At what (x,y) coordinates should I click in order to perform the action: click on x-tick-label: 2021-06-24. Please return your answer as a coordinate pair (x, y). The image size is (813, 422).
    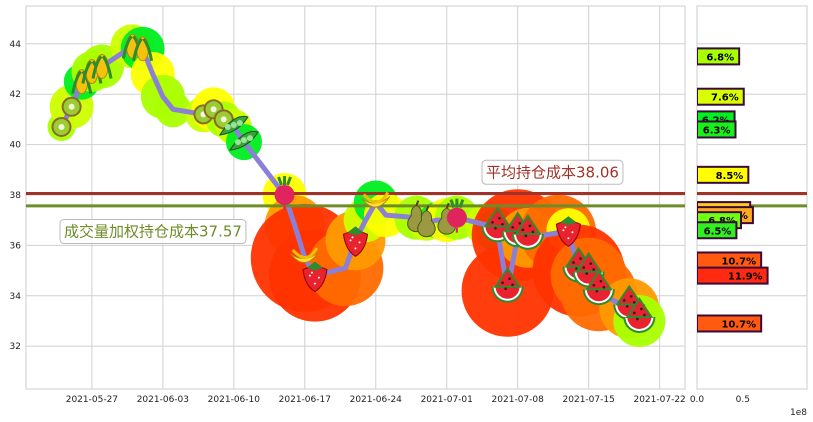
    Looking at the image, I should click on (376, 400).